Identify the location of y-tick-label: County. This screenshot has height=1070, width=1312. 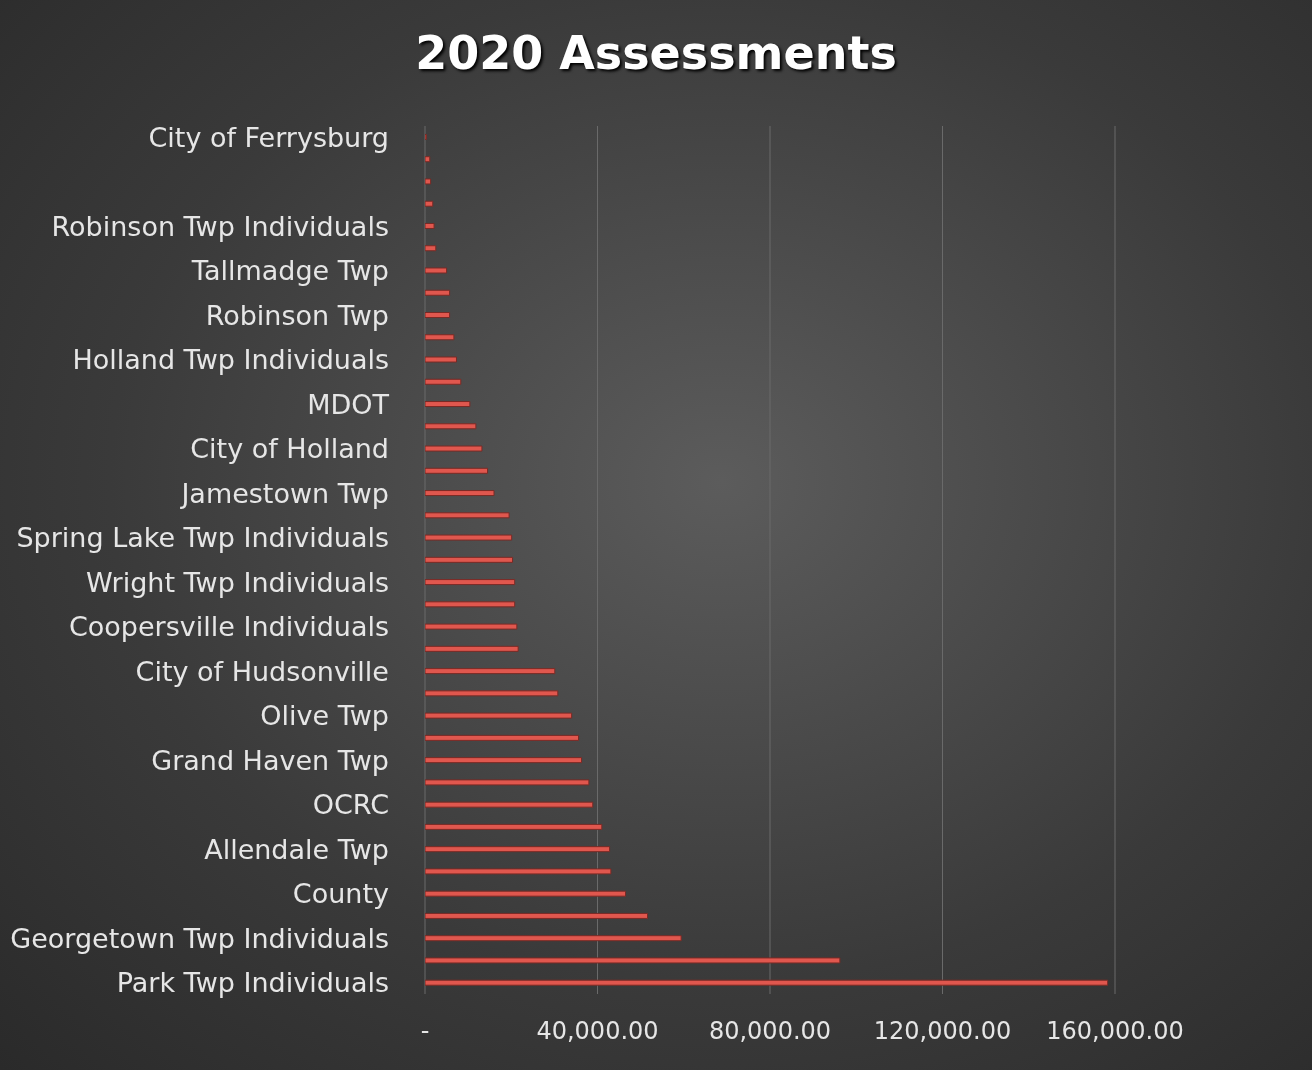
(341, 894).